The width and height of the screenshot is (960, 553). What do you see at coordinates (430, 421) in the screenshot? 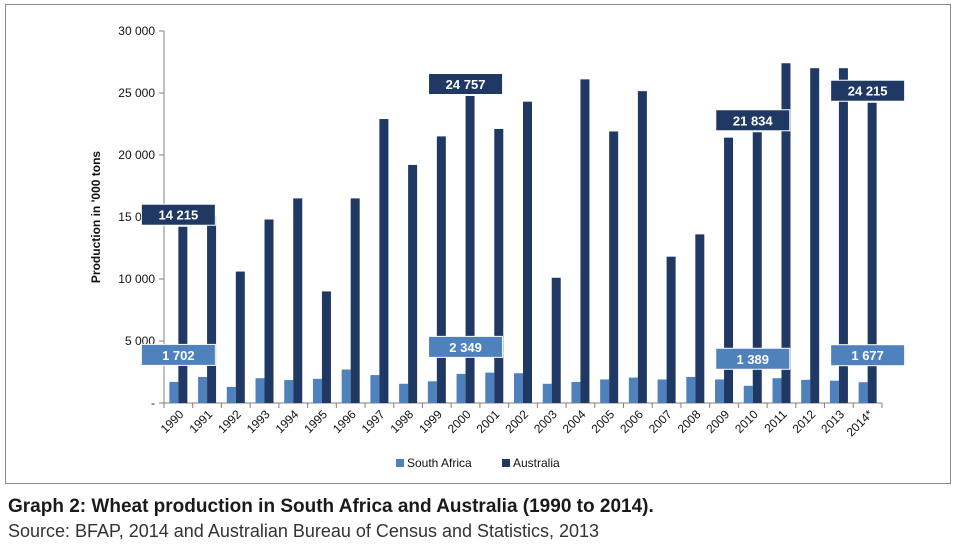
I see `x-tick-label: 1999` at bounding box center [430, 421].